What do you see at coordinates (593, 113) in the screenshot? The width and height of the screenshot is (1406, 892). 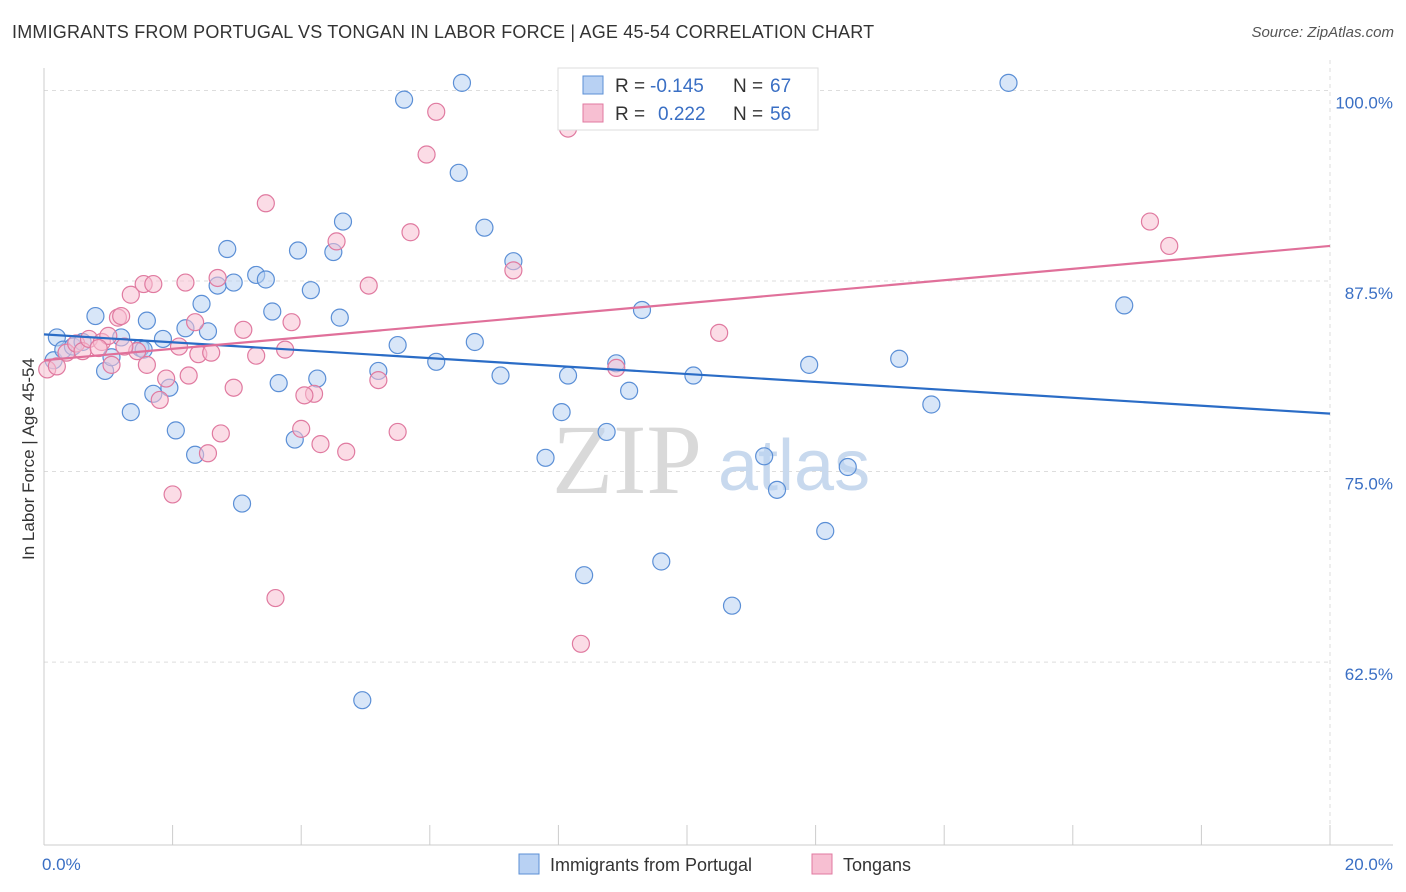 I see `stats-swatch-pink` at bounding box center [593, 113].